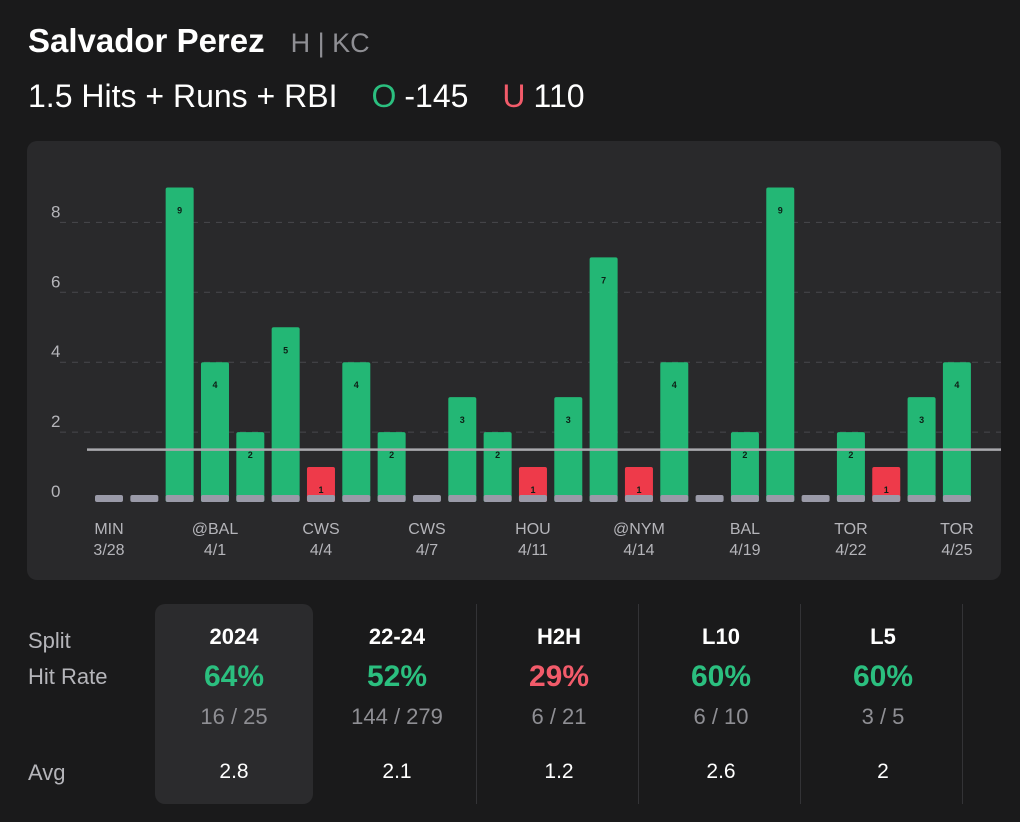  What do you see at coordinates (436, 96) in the screenshot?
I see `over-odds: -145` at bounding box center [436, 96].